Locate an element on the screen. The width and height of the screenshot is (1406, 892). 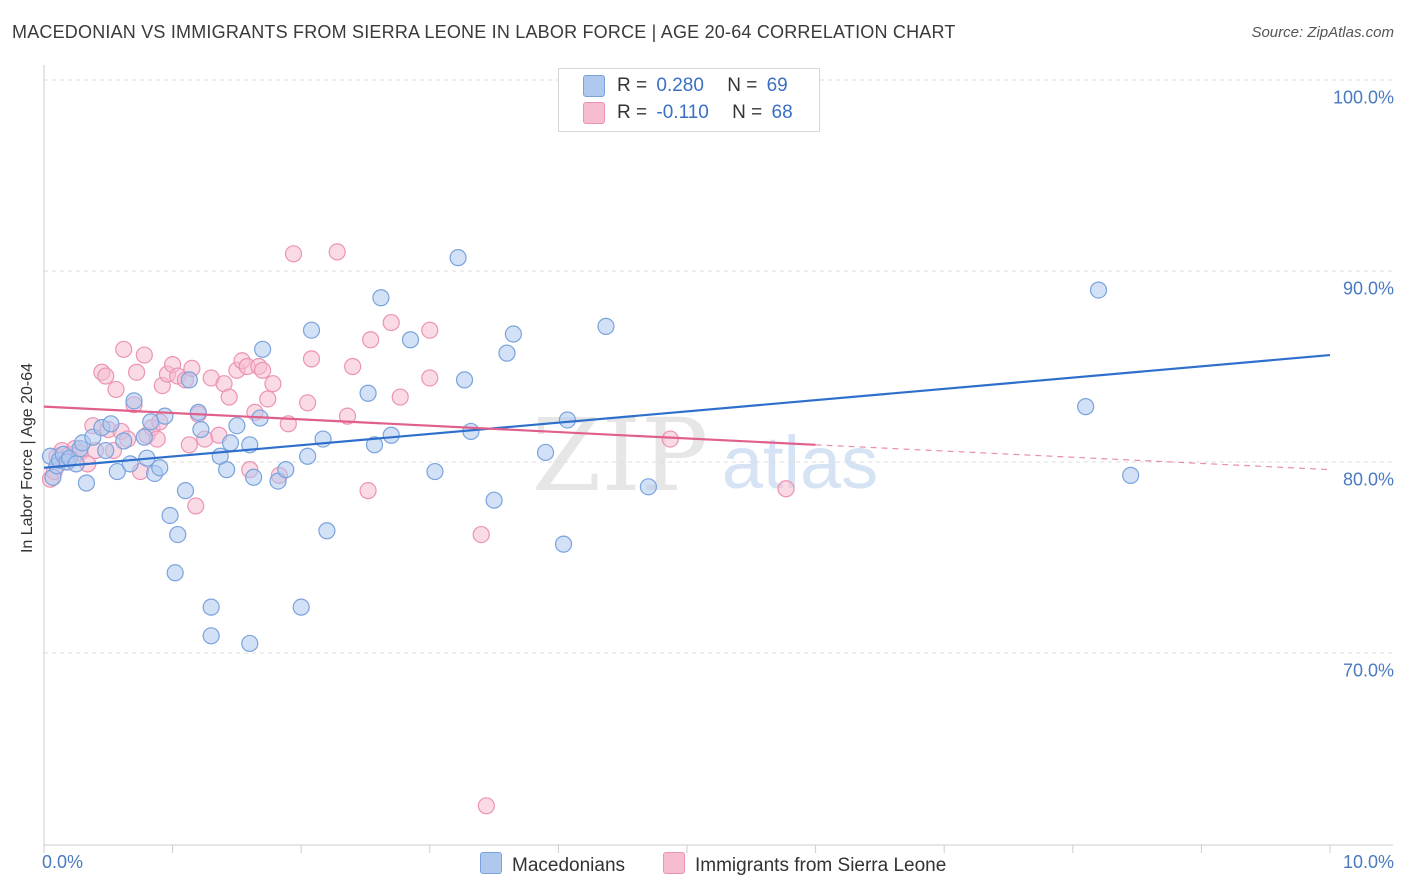
bottom-legend-label: Macedonians is located at coordinates (569, 865).